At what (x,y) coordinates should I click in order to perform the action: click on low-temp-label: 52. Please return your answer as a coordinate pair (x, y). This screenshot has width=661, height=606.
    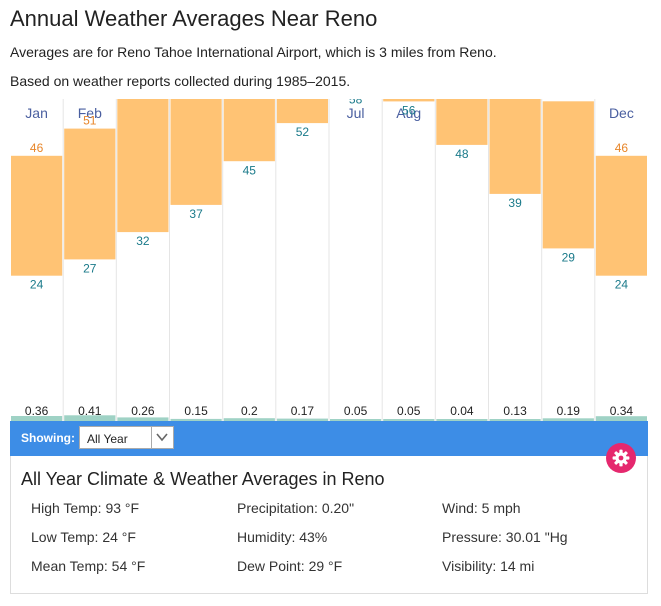
    Looking at the image, I should click on (303, 132).